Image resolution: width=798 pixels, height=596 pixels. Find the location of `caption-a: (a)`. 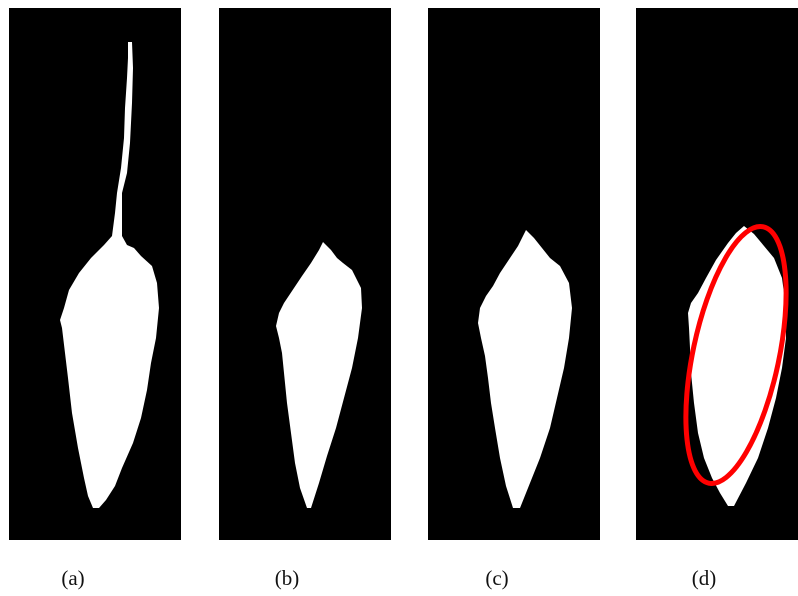

caption-a: (a) is located at coordinates (73, 578).